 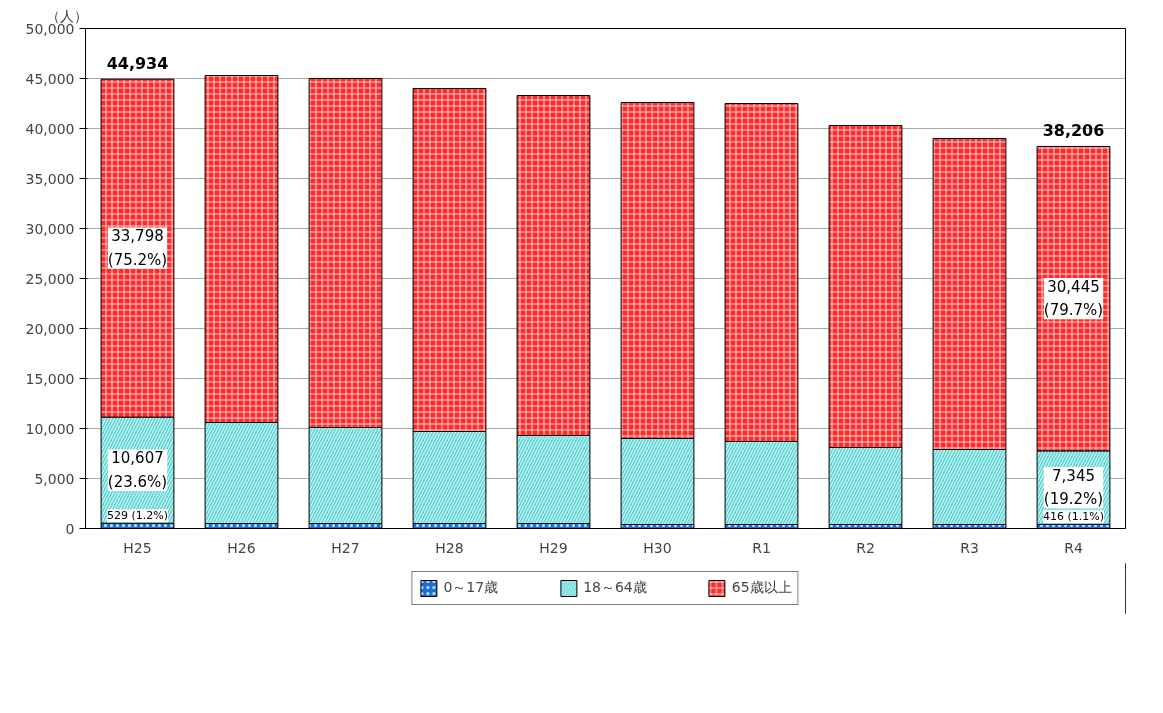 What do you see at coordinates (50, 78) in the screenshot?
I see `y-tick-label: 45,000` at bounding box center [50, 78].